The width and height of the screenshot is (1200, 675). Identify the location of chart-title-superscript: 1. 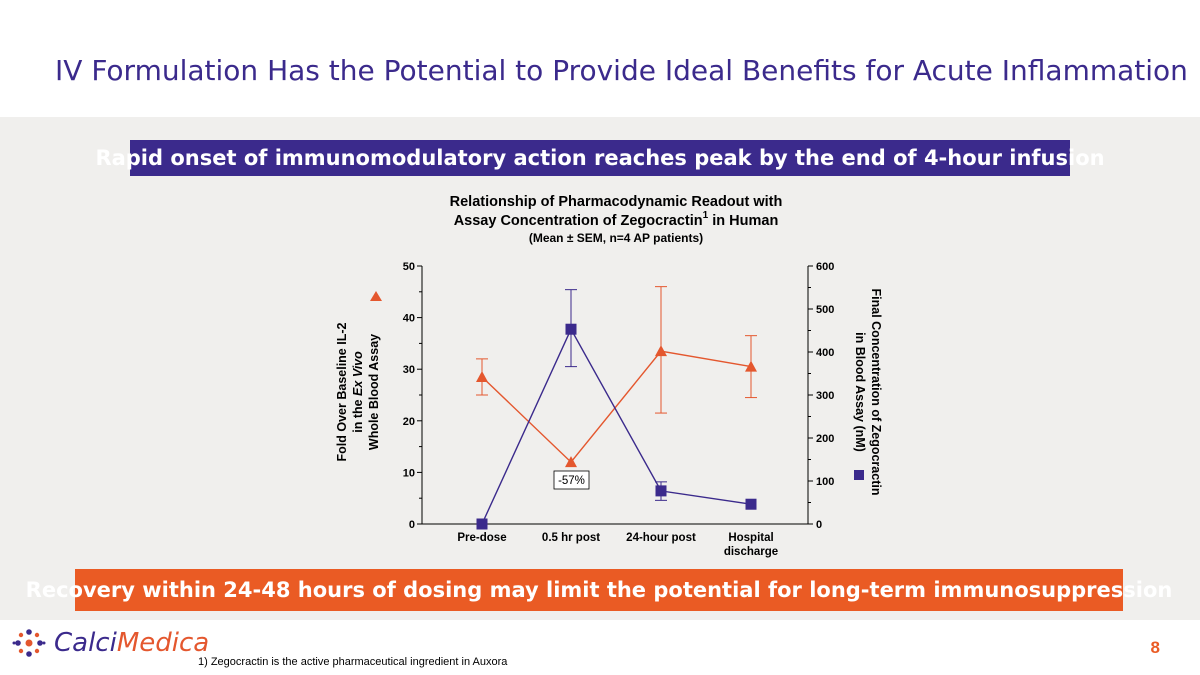
(706, 215).